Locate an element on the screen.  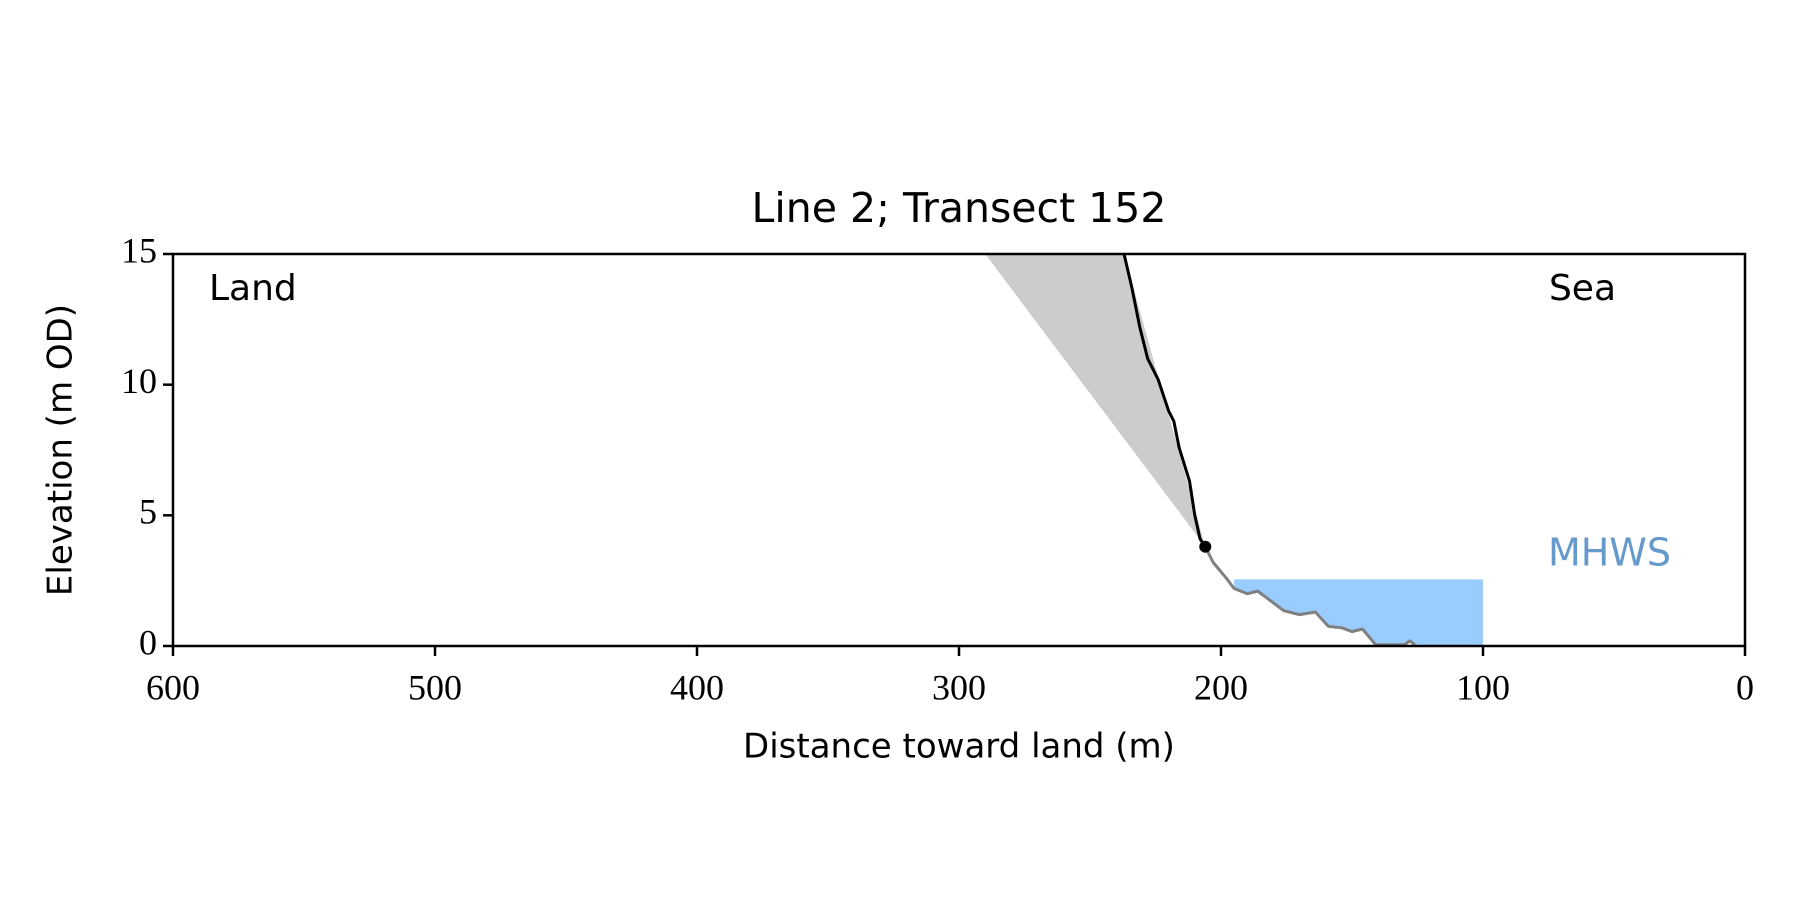
annotation: Land is located at coordinates (253, 288).